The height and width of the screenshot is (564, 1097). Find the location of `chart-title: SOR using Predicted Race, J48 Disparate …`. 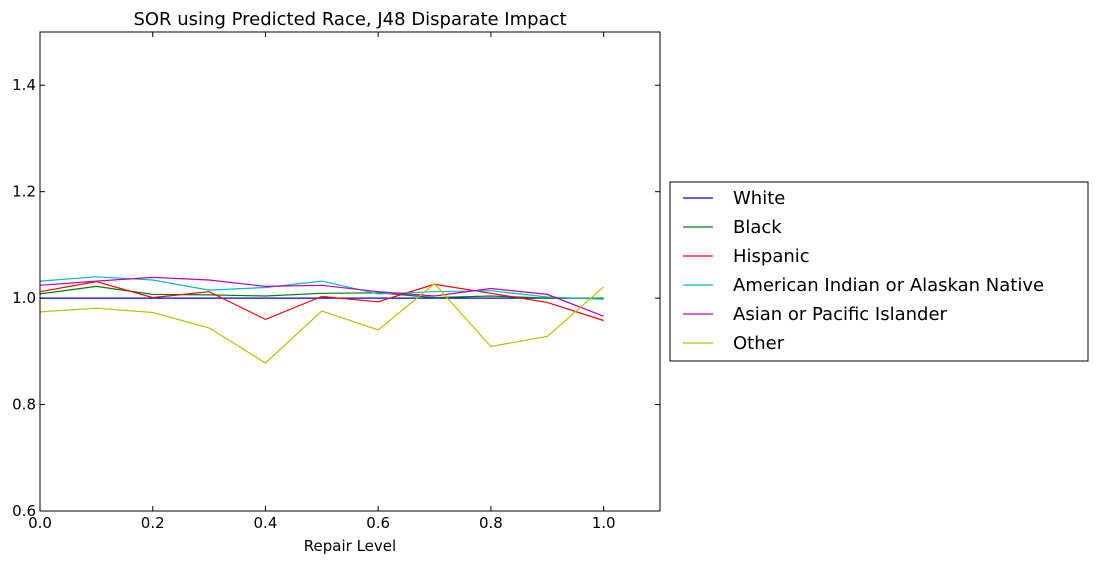

chart-title: SOR using Predicted Race, J48 Disparate … is located at coordinates (349, 19).